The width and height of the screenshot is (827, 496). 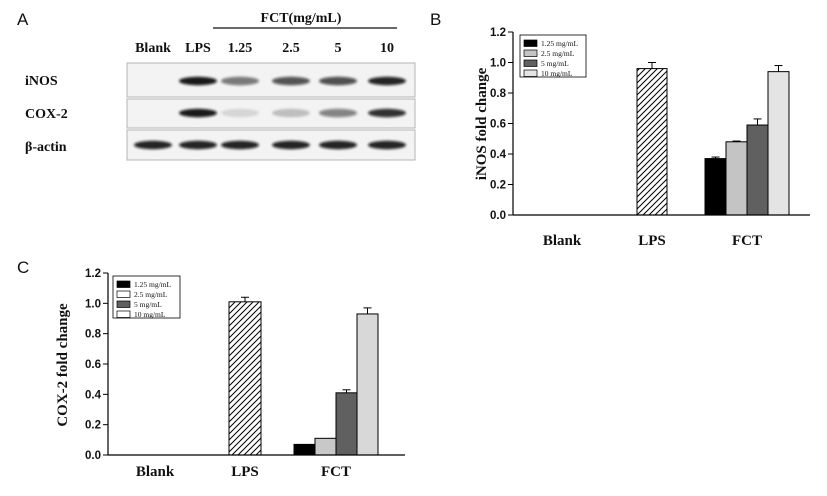 What do you see at coordinates (63, 365) in the screenshot?
I see `y-axis-label: COX-2 fold change` at bounding box center [63, 365].